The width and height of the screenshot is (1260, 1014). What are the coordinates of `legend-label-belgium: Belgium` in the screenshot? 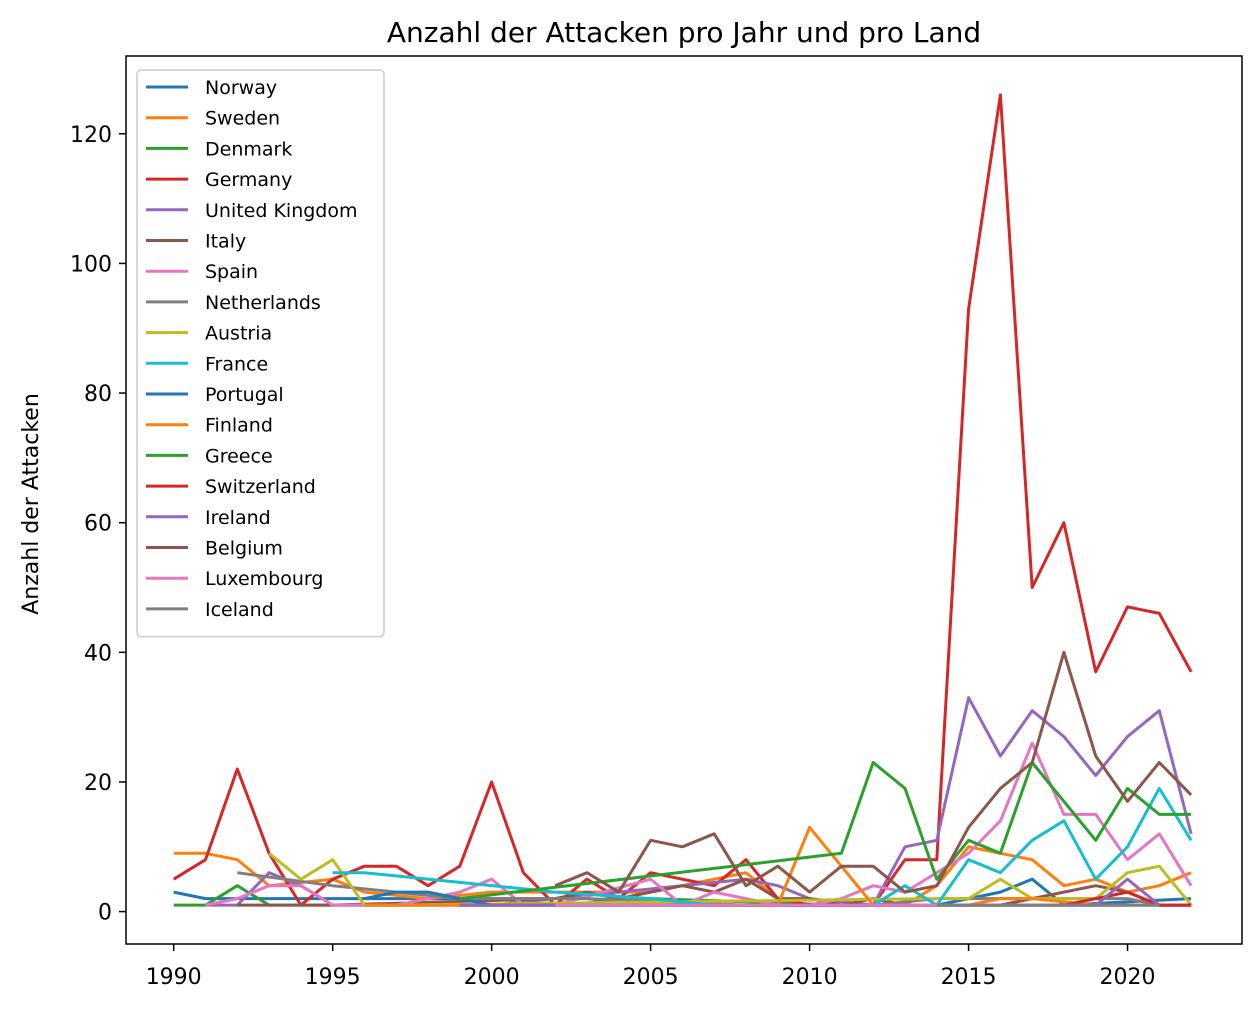 It's located at (244, 549).